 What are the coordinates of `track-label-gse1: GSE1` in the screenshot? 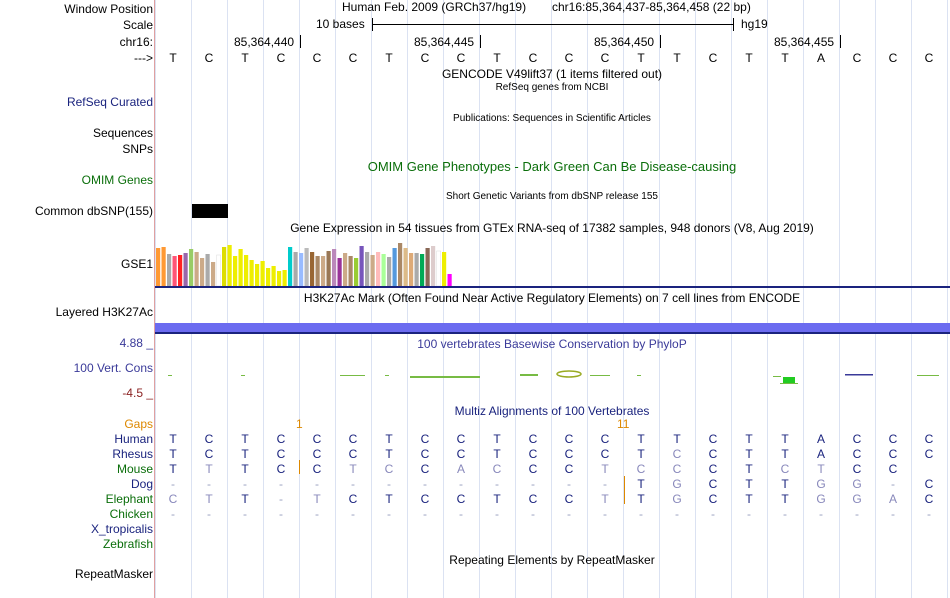 It's located at (136, 264).